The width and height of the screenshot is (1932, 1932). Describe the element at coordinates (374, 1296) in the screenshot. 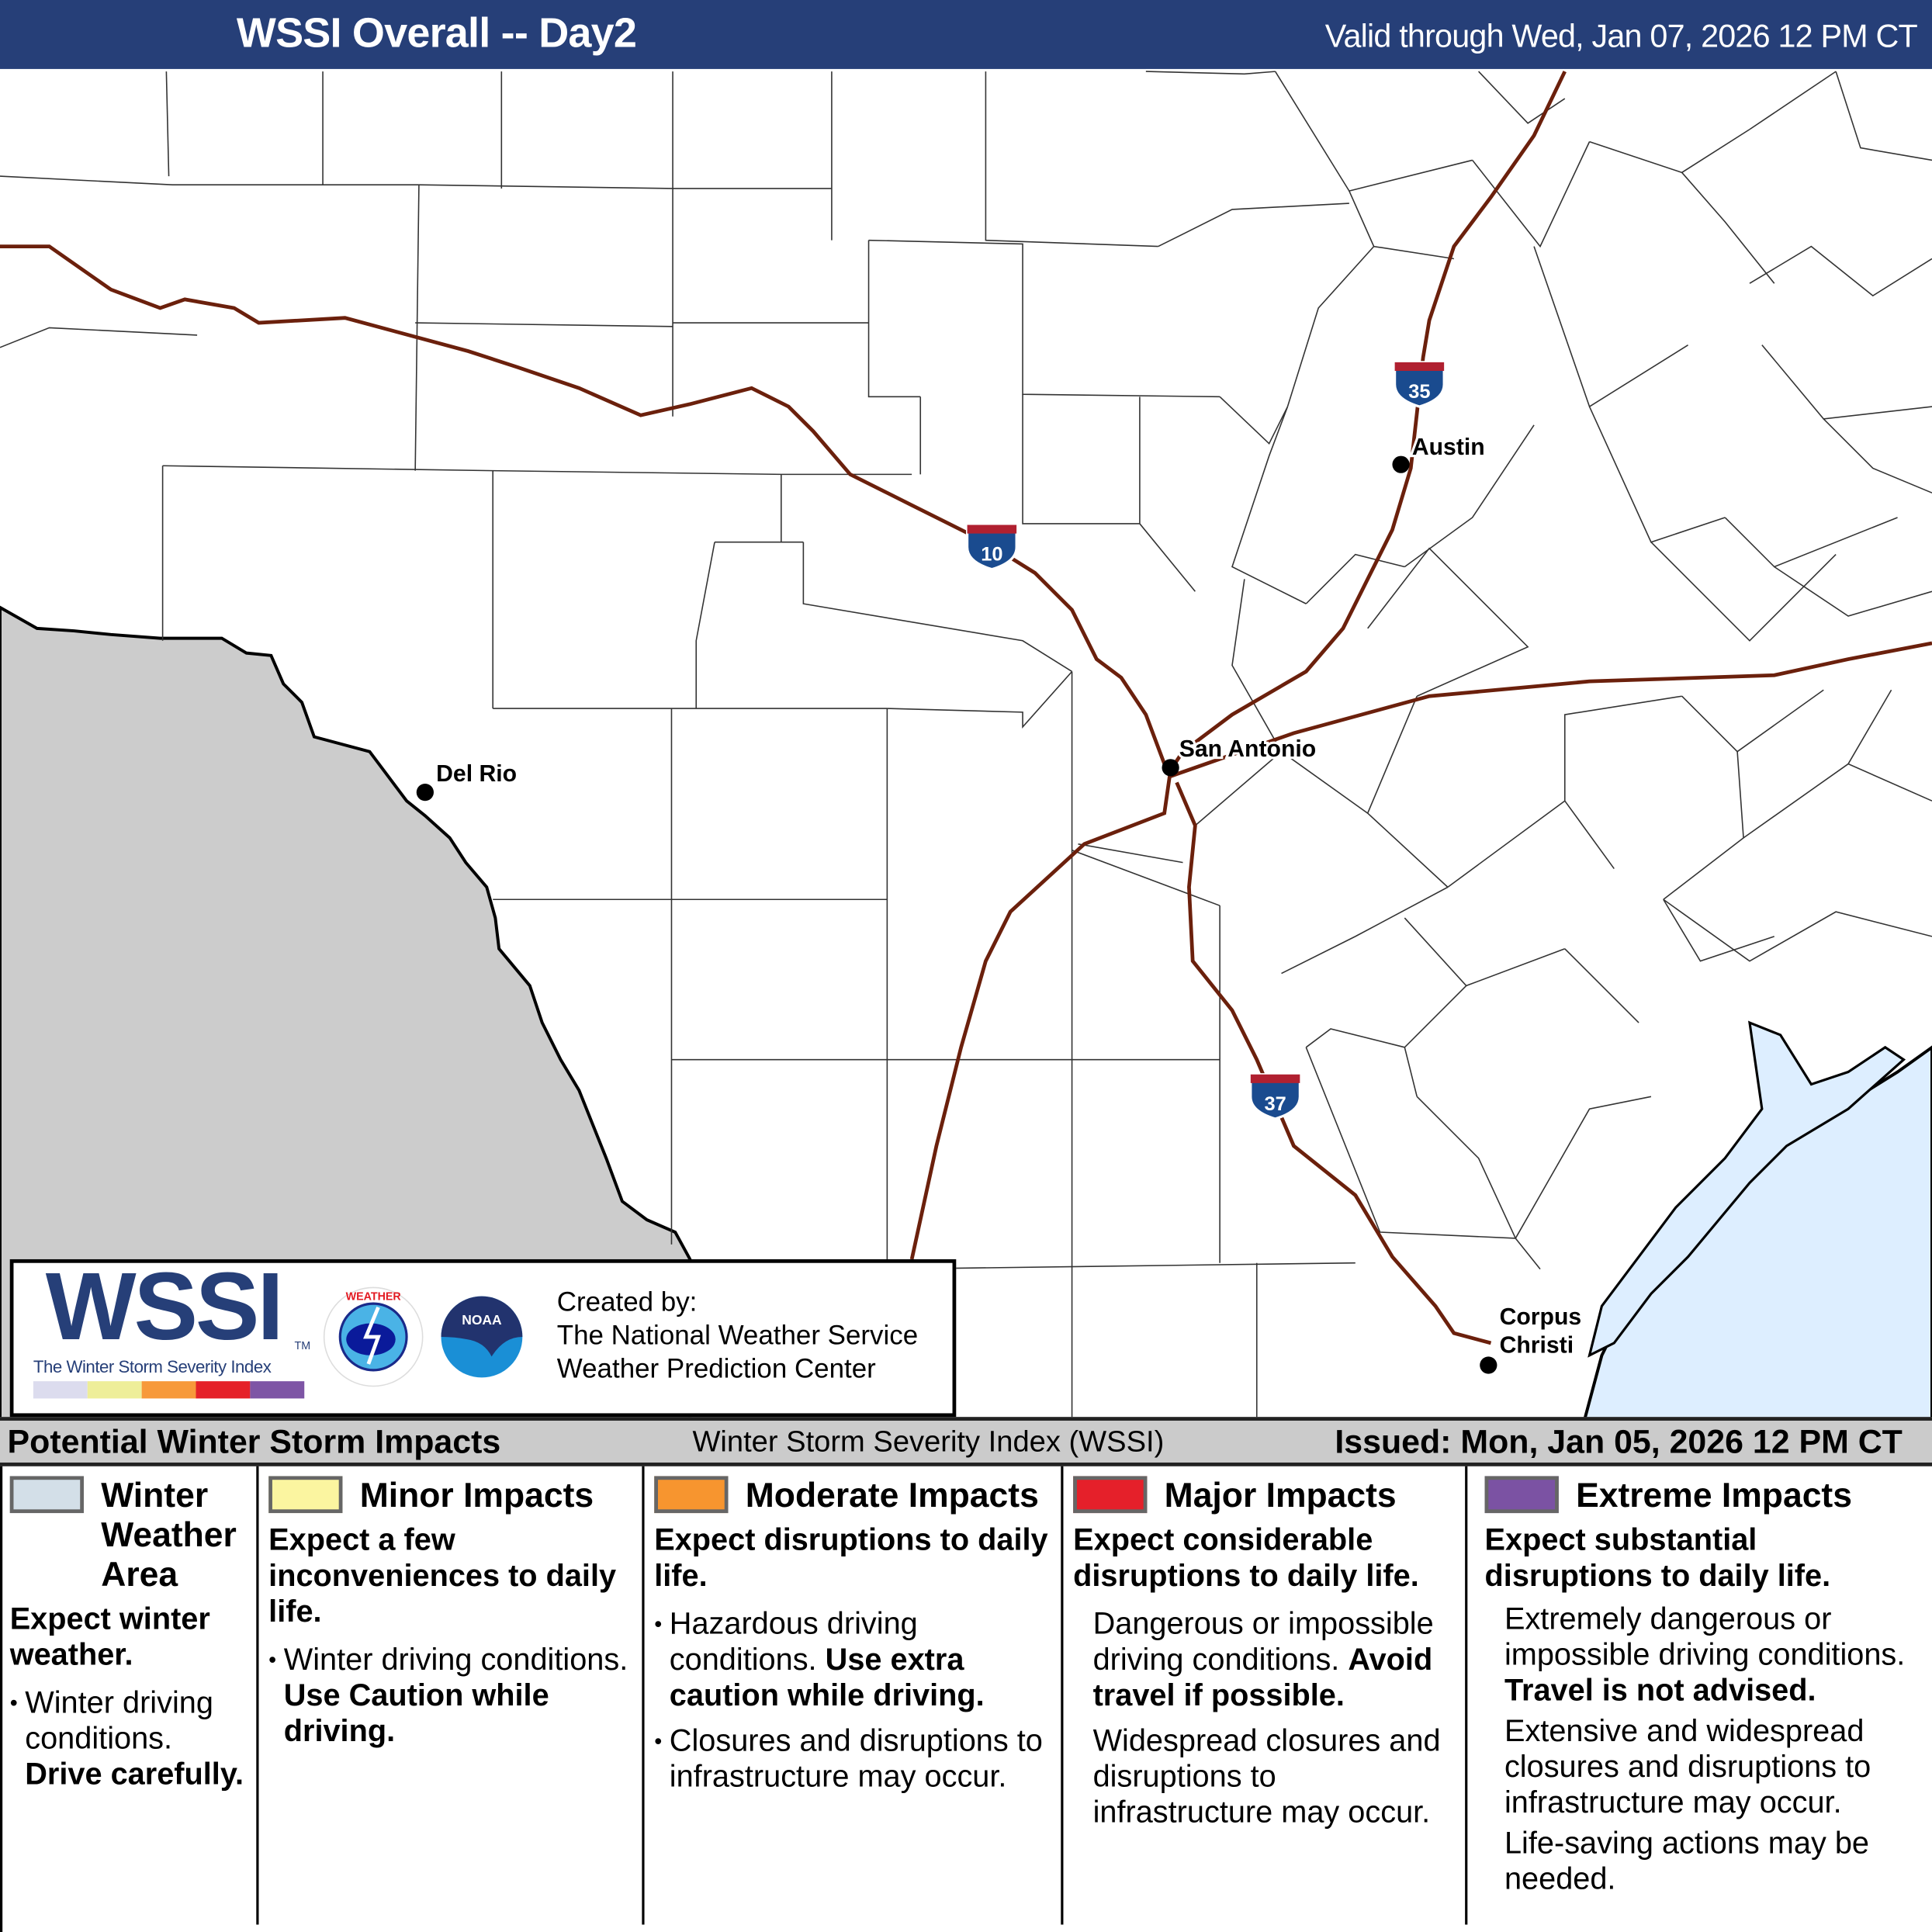

I see `svg-text: WEATHER` at that location.